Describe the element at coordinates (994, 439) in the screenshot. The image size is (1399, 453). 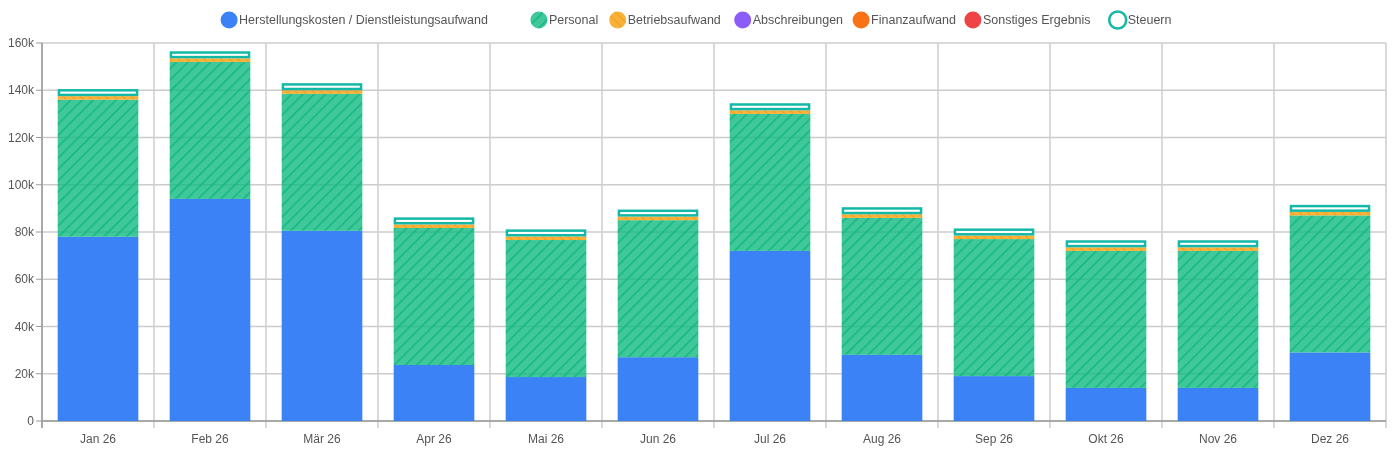
I see `x-tick-label: Sep 26` at that location.